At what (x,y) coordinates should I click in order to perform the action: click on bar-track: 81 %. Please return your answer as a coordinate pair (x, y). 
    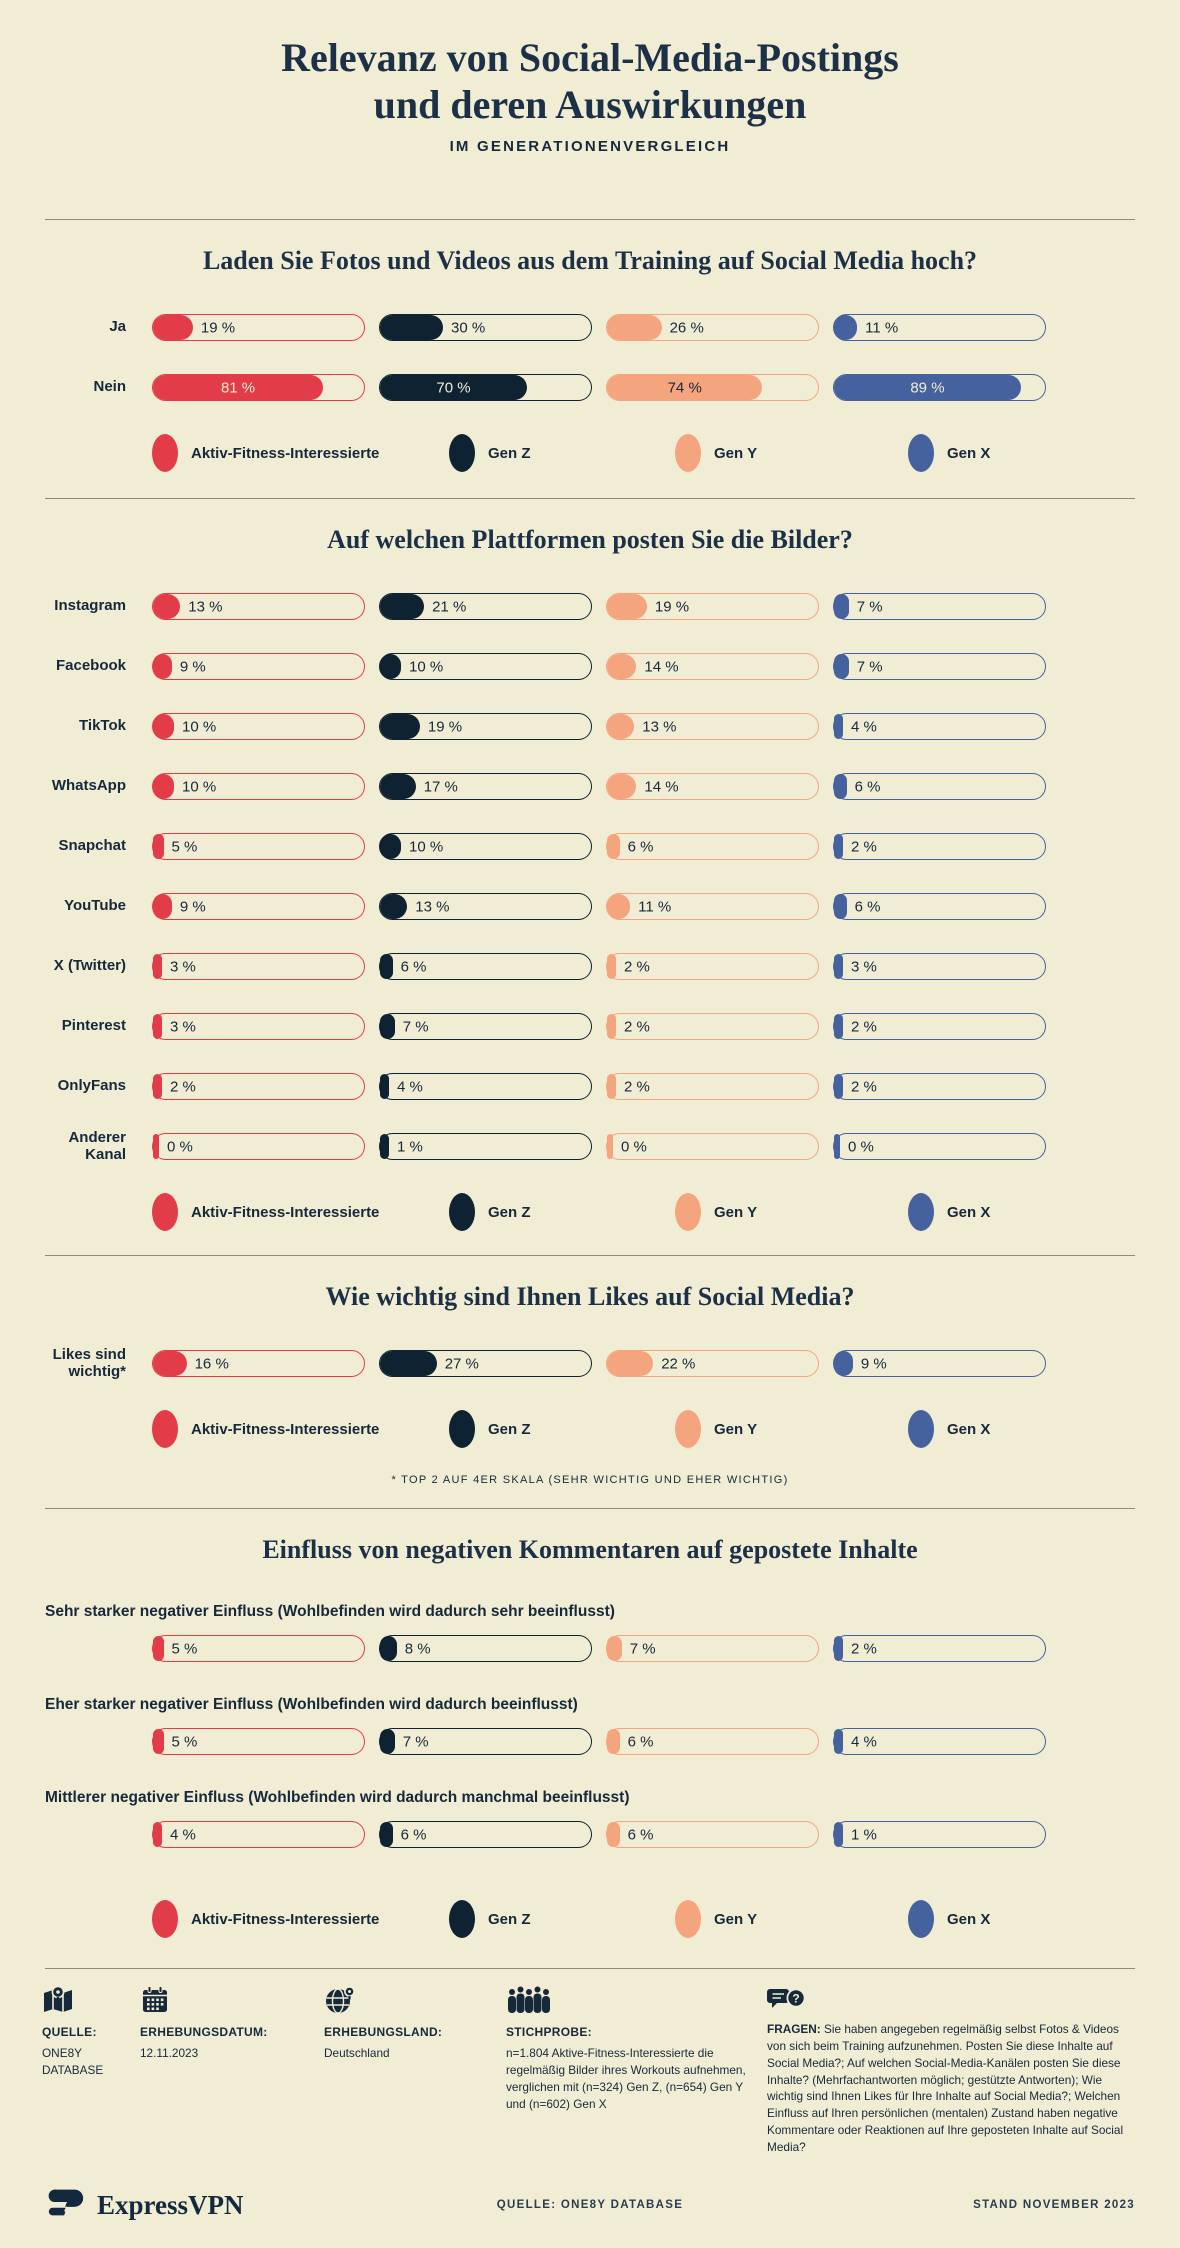
    Looking at the image, I should click on (258, 388).